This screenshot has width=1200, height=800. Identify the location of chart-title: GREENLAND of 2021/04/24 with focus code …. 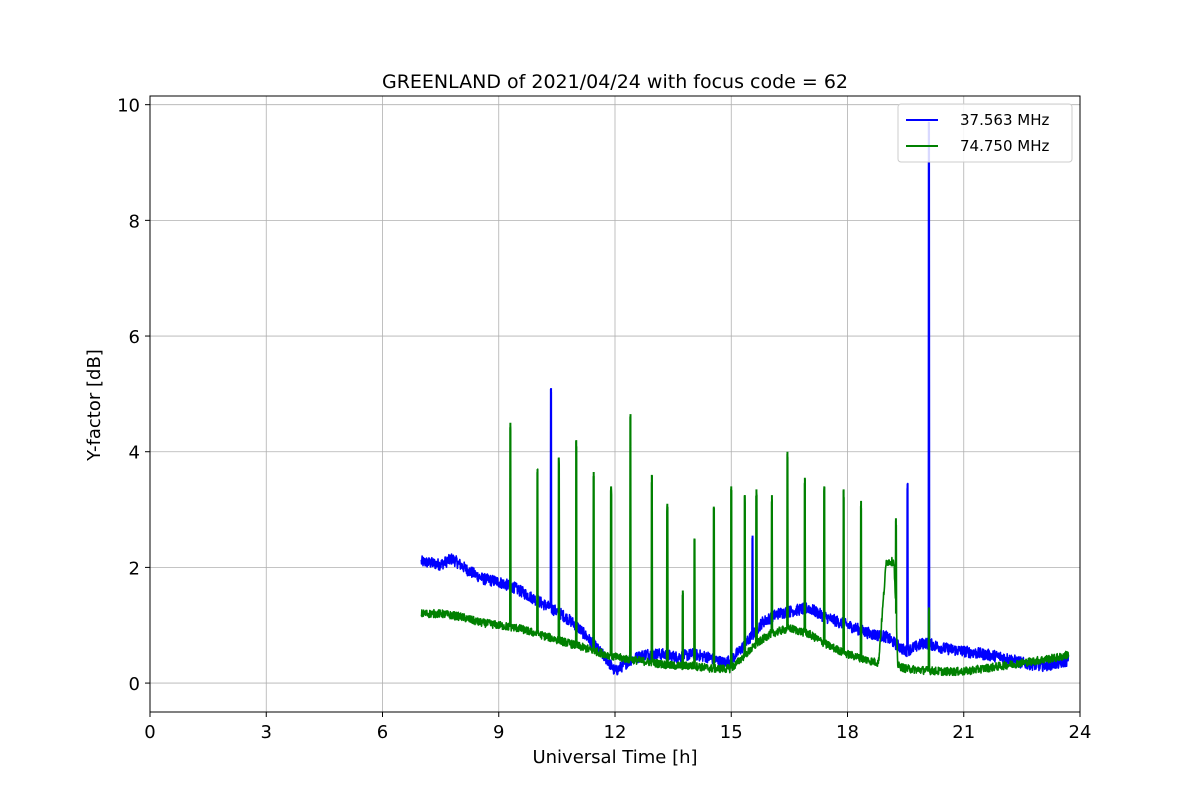
(615, 82).